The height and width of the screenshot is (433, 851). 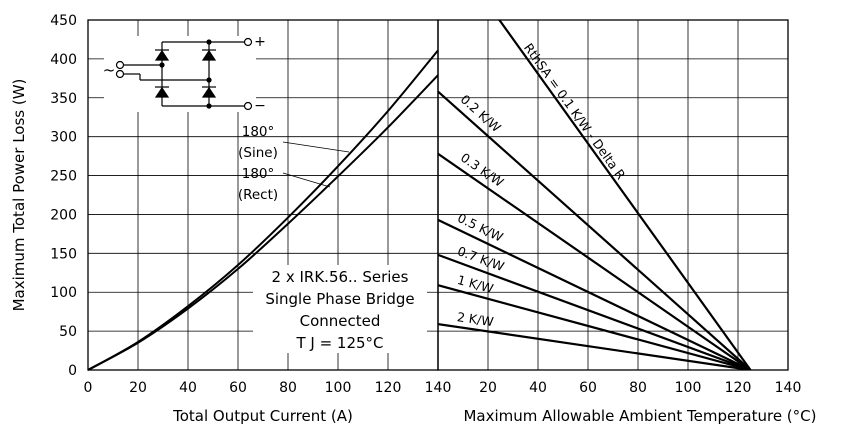 I want to click on left-x-tick-label: 60, so click(x=238, y=388).